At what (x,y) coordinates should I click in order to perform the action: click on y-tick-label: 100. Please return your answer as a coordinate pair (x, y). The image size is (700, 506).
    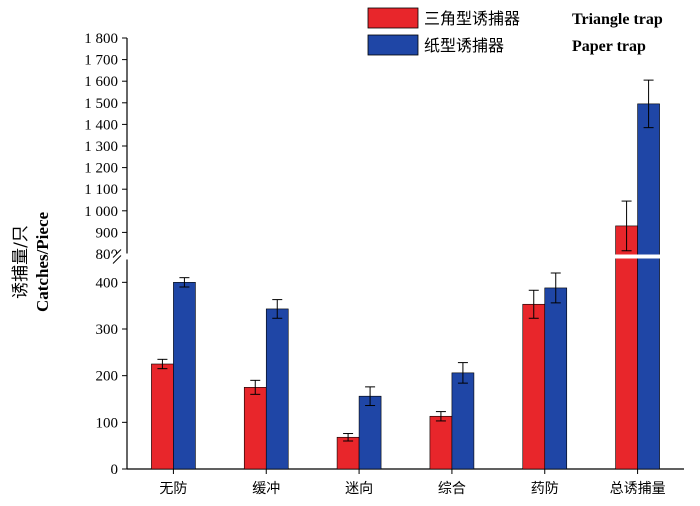
    Looking at the image, I should click on (107, 423).